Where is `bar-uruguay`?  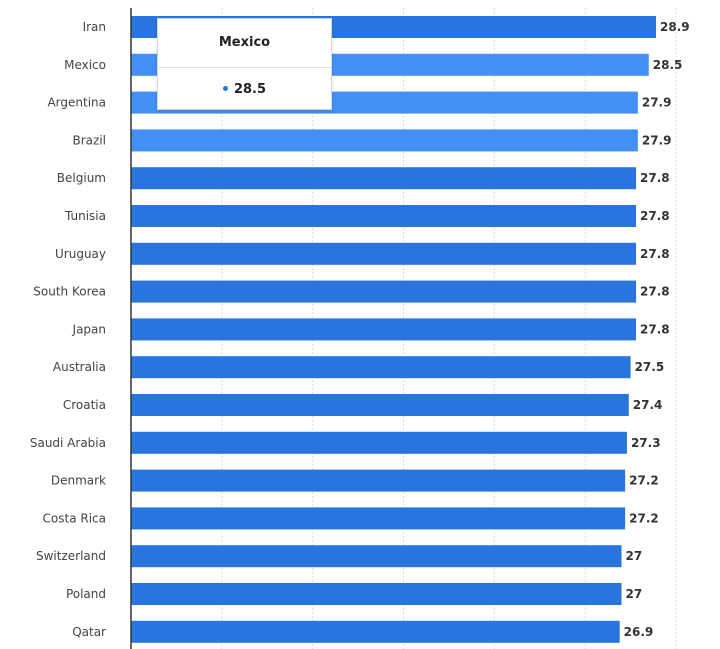 bar-uruguay is located at coordinates (384, 253).